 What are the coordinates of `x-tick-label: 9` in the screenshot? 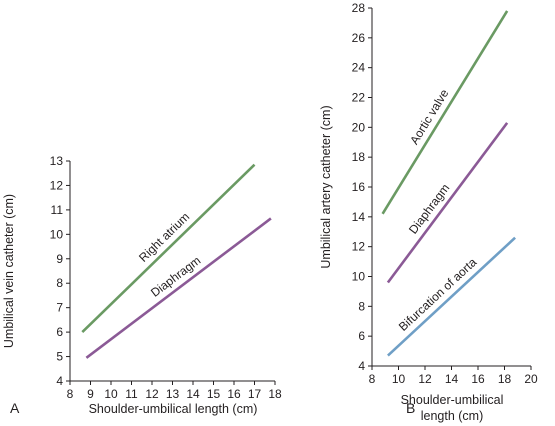 It's located at (90, 394).